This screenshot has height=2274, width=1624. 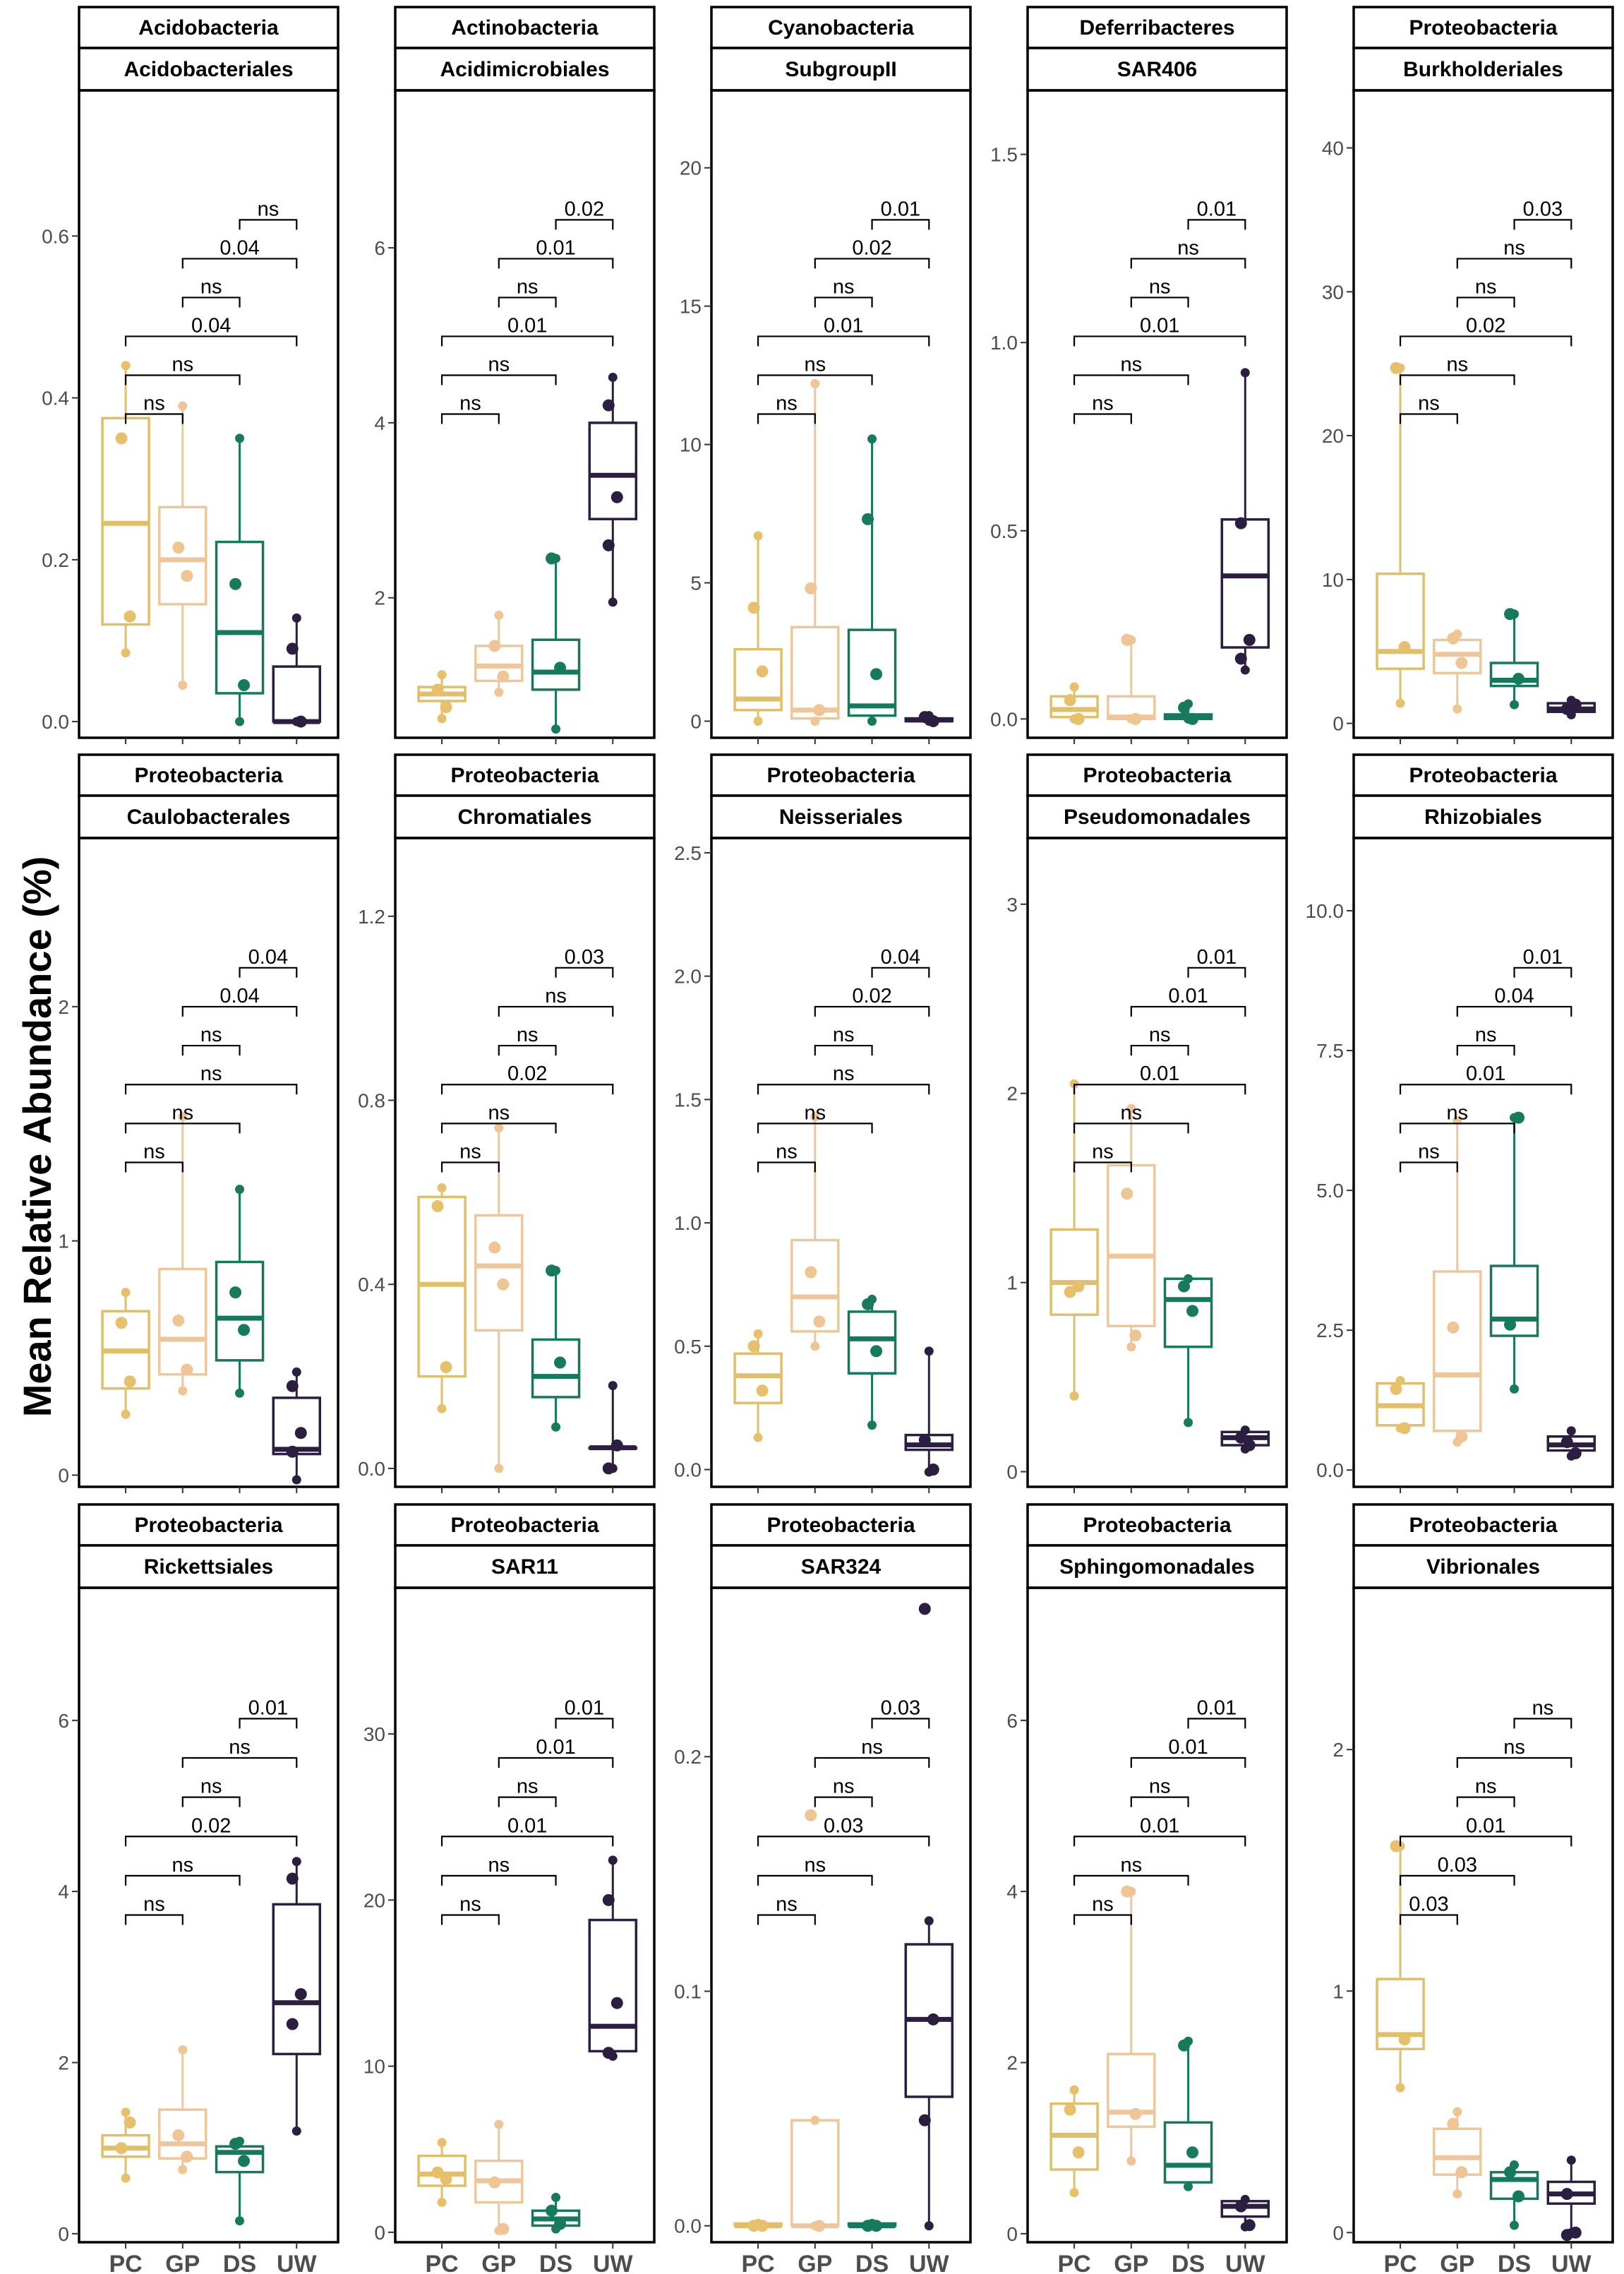 I want to click on y-tick-label: 2, so click(x=63, y=2063).